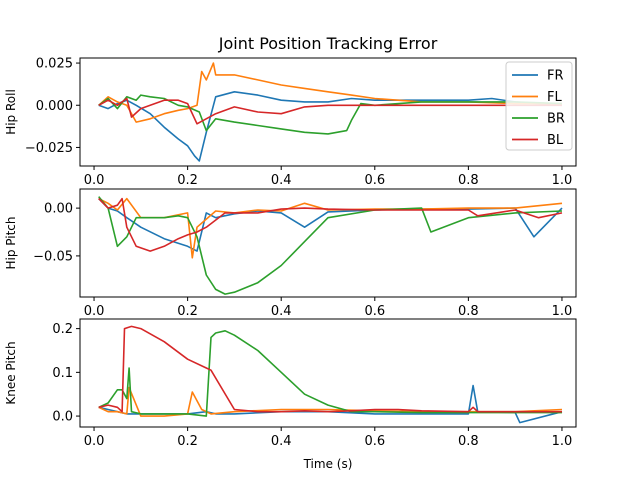 The image size is (640, 480). What do you see at coordinates (54, 64) in the screenshot?
I see `y-tick-label: 0.025` at bounding box center [54, 64].